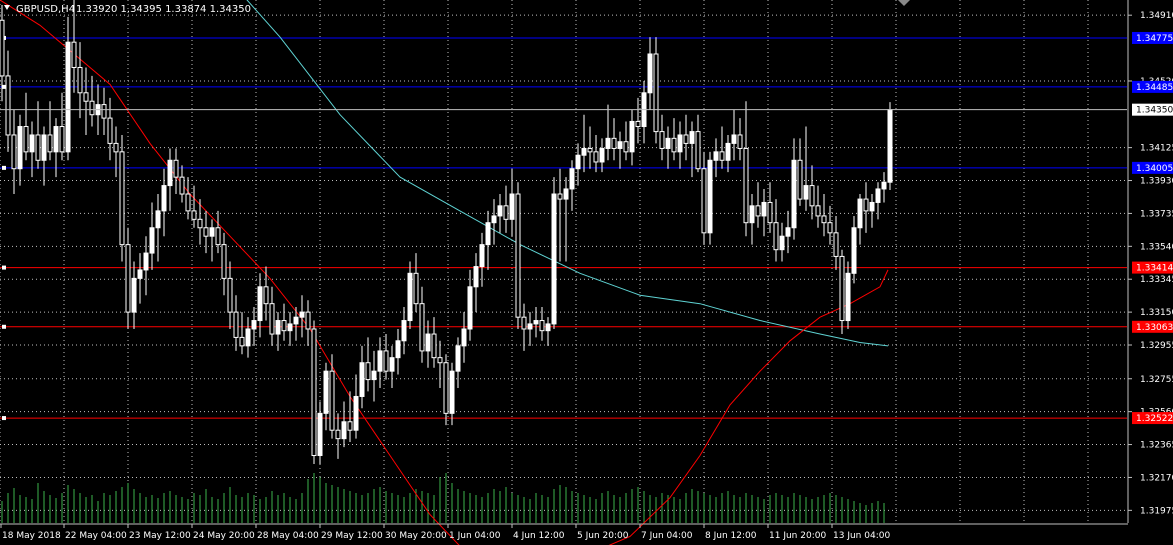  What do you see at coordinates (443, 498) in the screenshot?
I see `volume-bars` at bounding box center [443, 498].